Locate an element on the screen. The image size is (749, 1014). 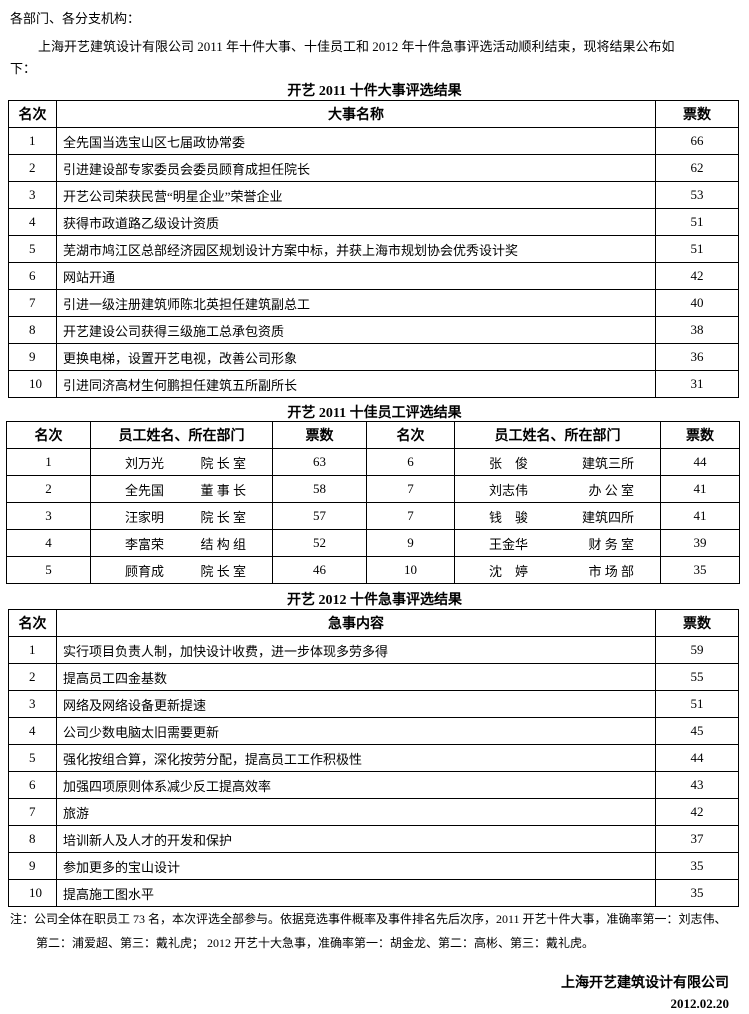
department: 结 构 组 is located at coordinates (223, 544).